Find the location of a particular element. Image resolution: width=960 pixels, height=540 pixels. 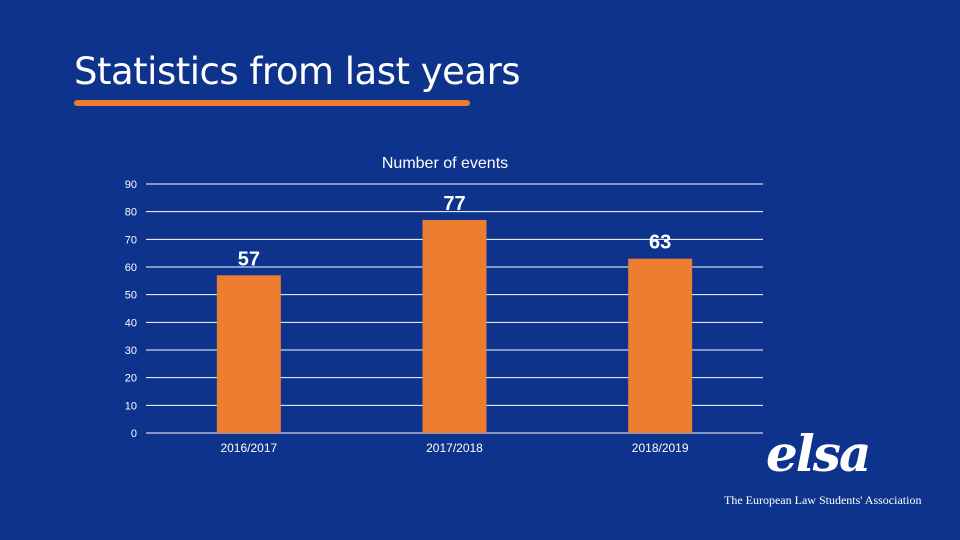

data-labels: 57 77 63 is located at coordinates (455, 231).